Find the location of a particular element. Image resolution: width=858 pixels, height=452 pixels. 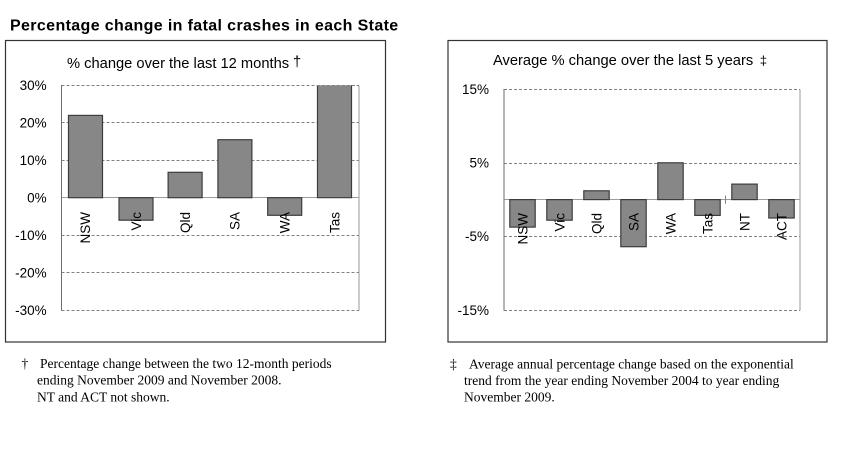

svg-text: 10% is located at coordinates (33, 160).